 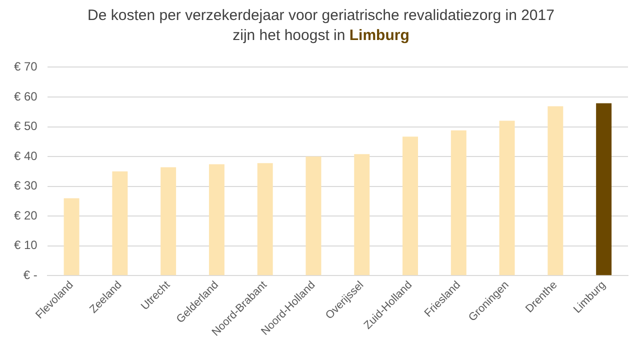 What do you see at coordinates (321, 26) in the screenshot?
I see `chart-title: De kosten per verzekerdejaar voor geriatrische revalidatiezorg in 2017 zijn het hoogst in Limburg` at bounding box center [321, 26].